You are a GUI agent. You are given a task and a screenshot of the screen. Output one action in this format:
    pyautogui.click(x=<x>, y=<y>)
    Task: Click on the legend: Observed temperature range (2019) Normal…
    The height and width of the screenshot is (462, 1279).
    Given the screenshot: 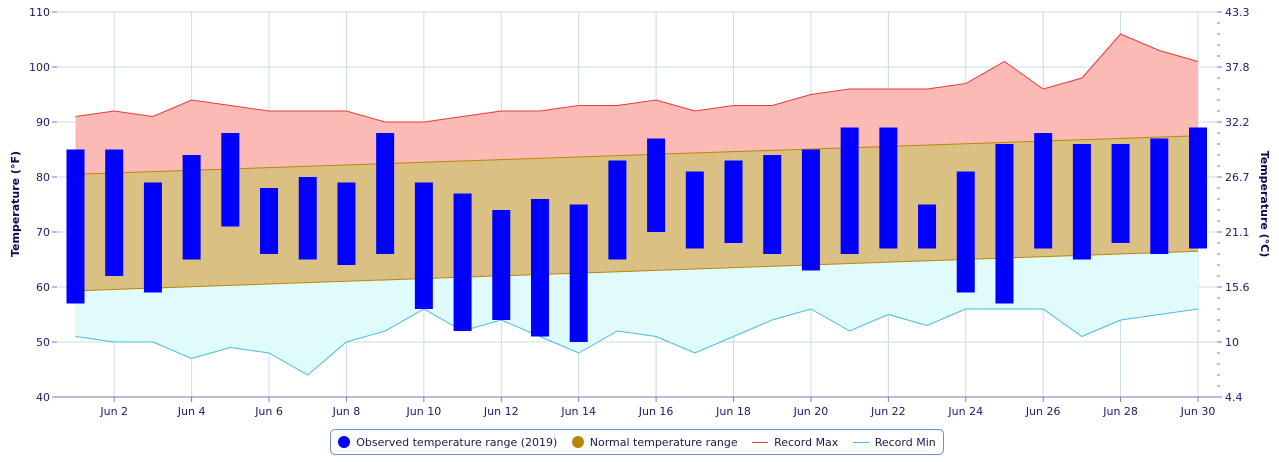 What is the action you would take?
    pyautogui.click(x=637, y=442)
    